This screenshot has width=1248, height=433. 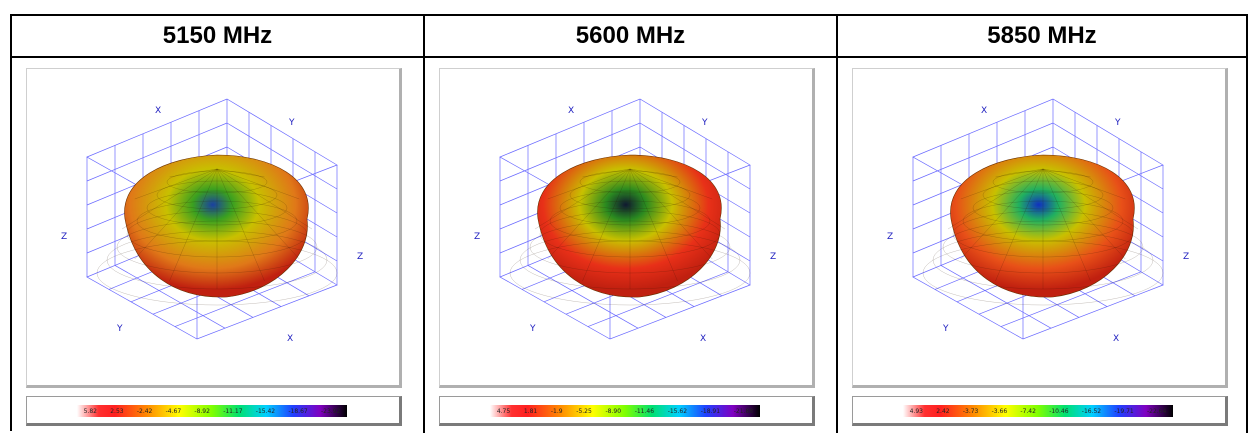 What do you see at coordinates (217, 37) in the screenshot?
I see `column-header: 5150 MHz` at bounding box center [217, 37].